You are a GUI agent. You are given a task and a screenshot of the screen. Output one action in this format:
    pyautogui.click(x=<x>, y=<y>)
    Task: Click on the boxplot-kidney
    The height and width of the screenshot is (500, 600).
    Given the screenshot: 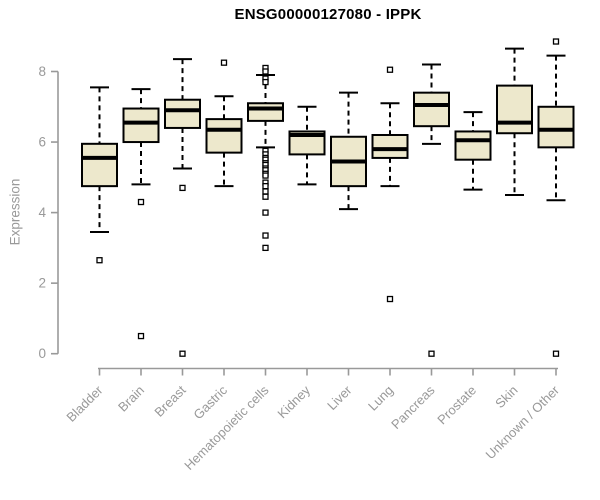 What is the action you would take?
    pyautogui.click(x=307, y=145)
    